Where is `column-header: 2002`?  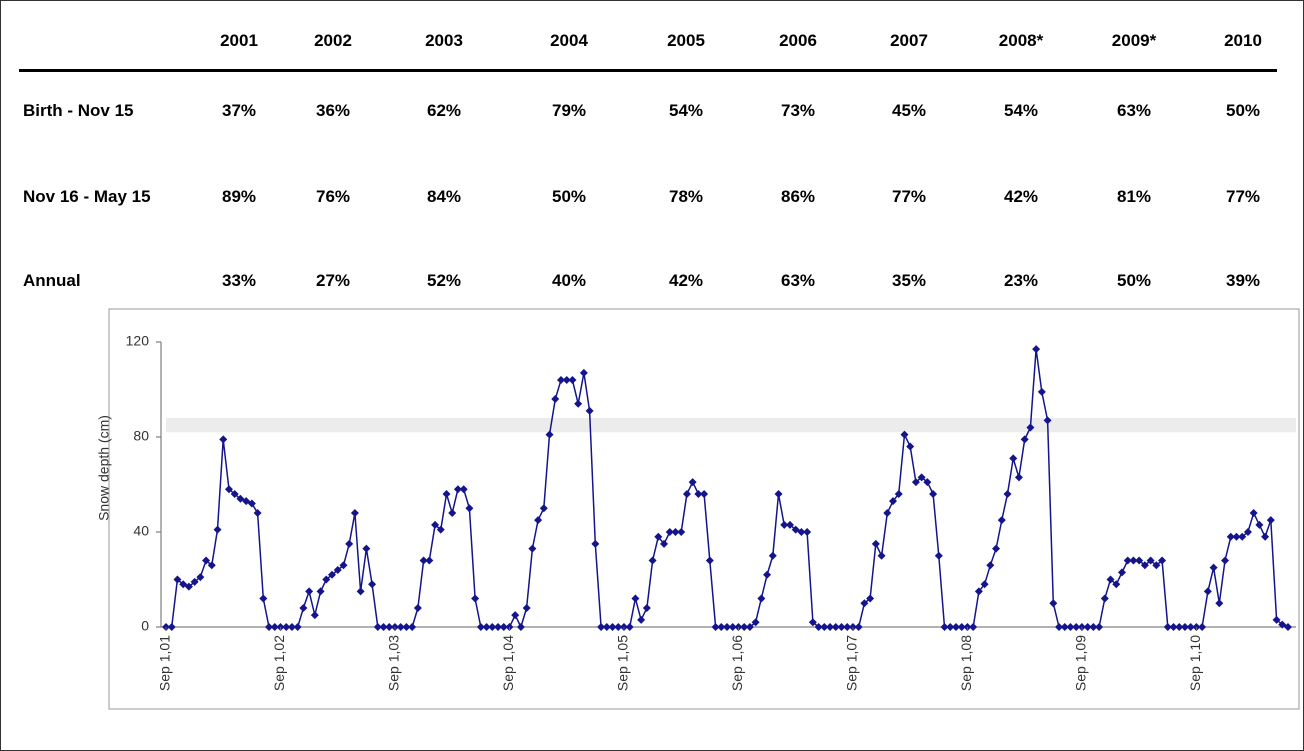 column-header: 2002 is located at coordinates (333, 40).